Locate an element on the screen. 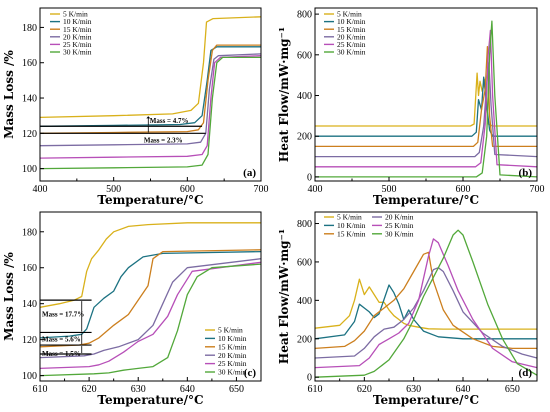 Image resolution: width=550 pixels, height=412 pixels. annotation-text: Mass = 2.3% is located at coordinates (163, 140).